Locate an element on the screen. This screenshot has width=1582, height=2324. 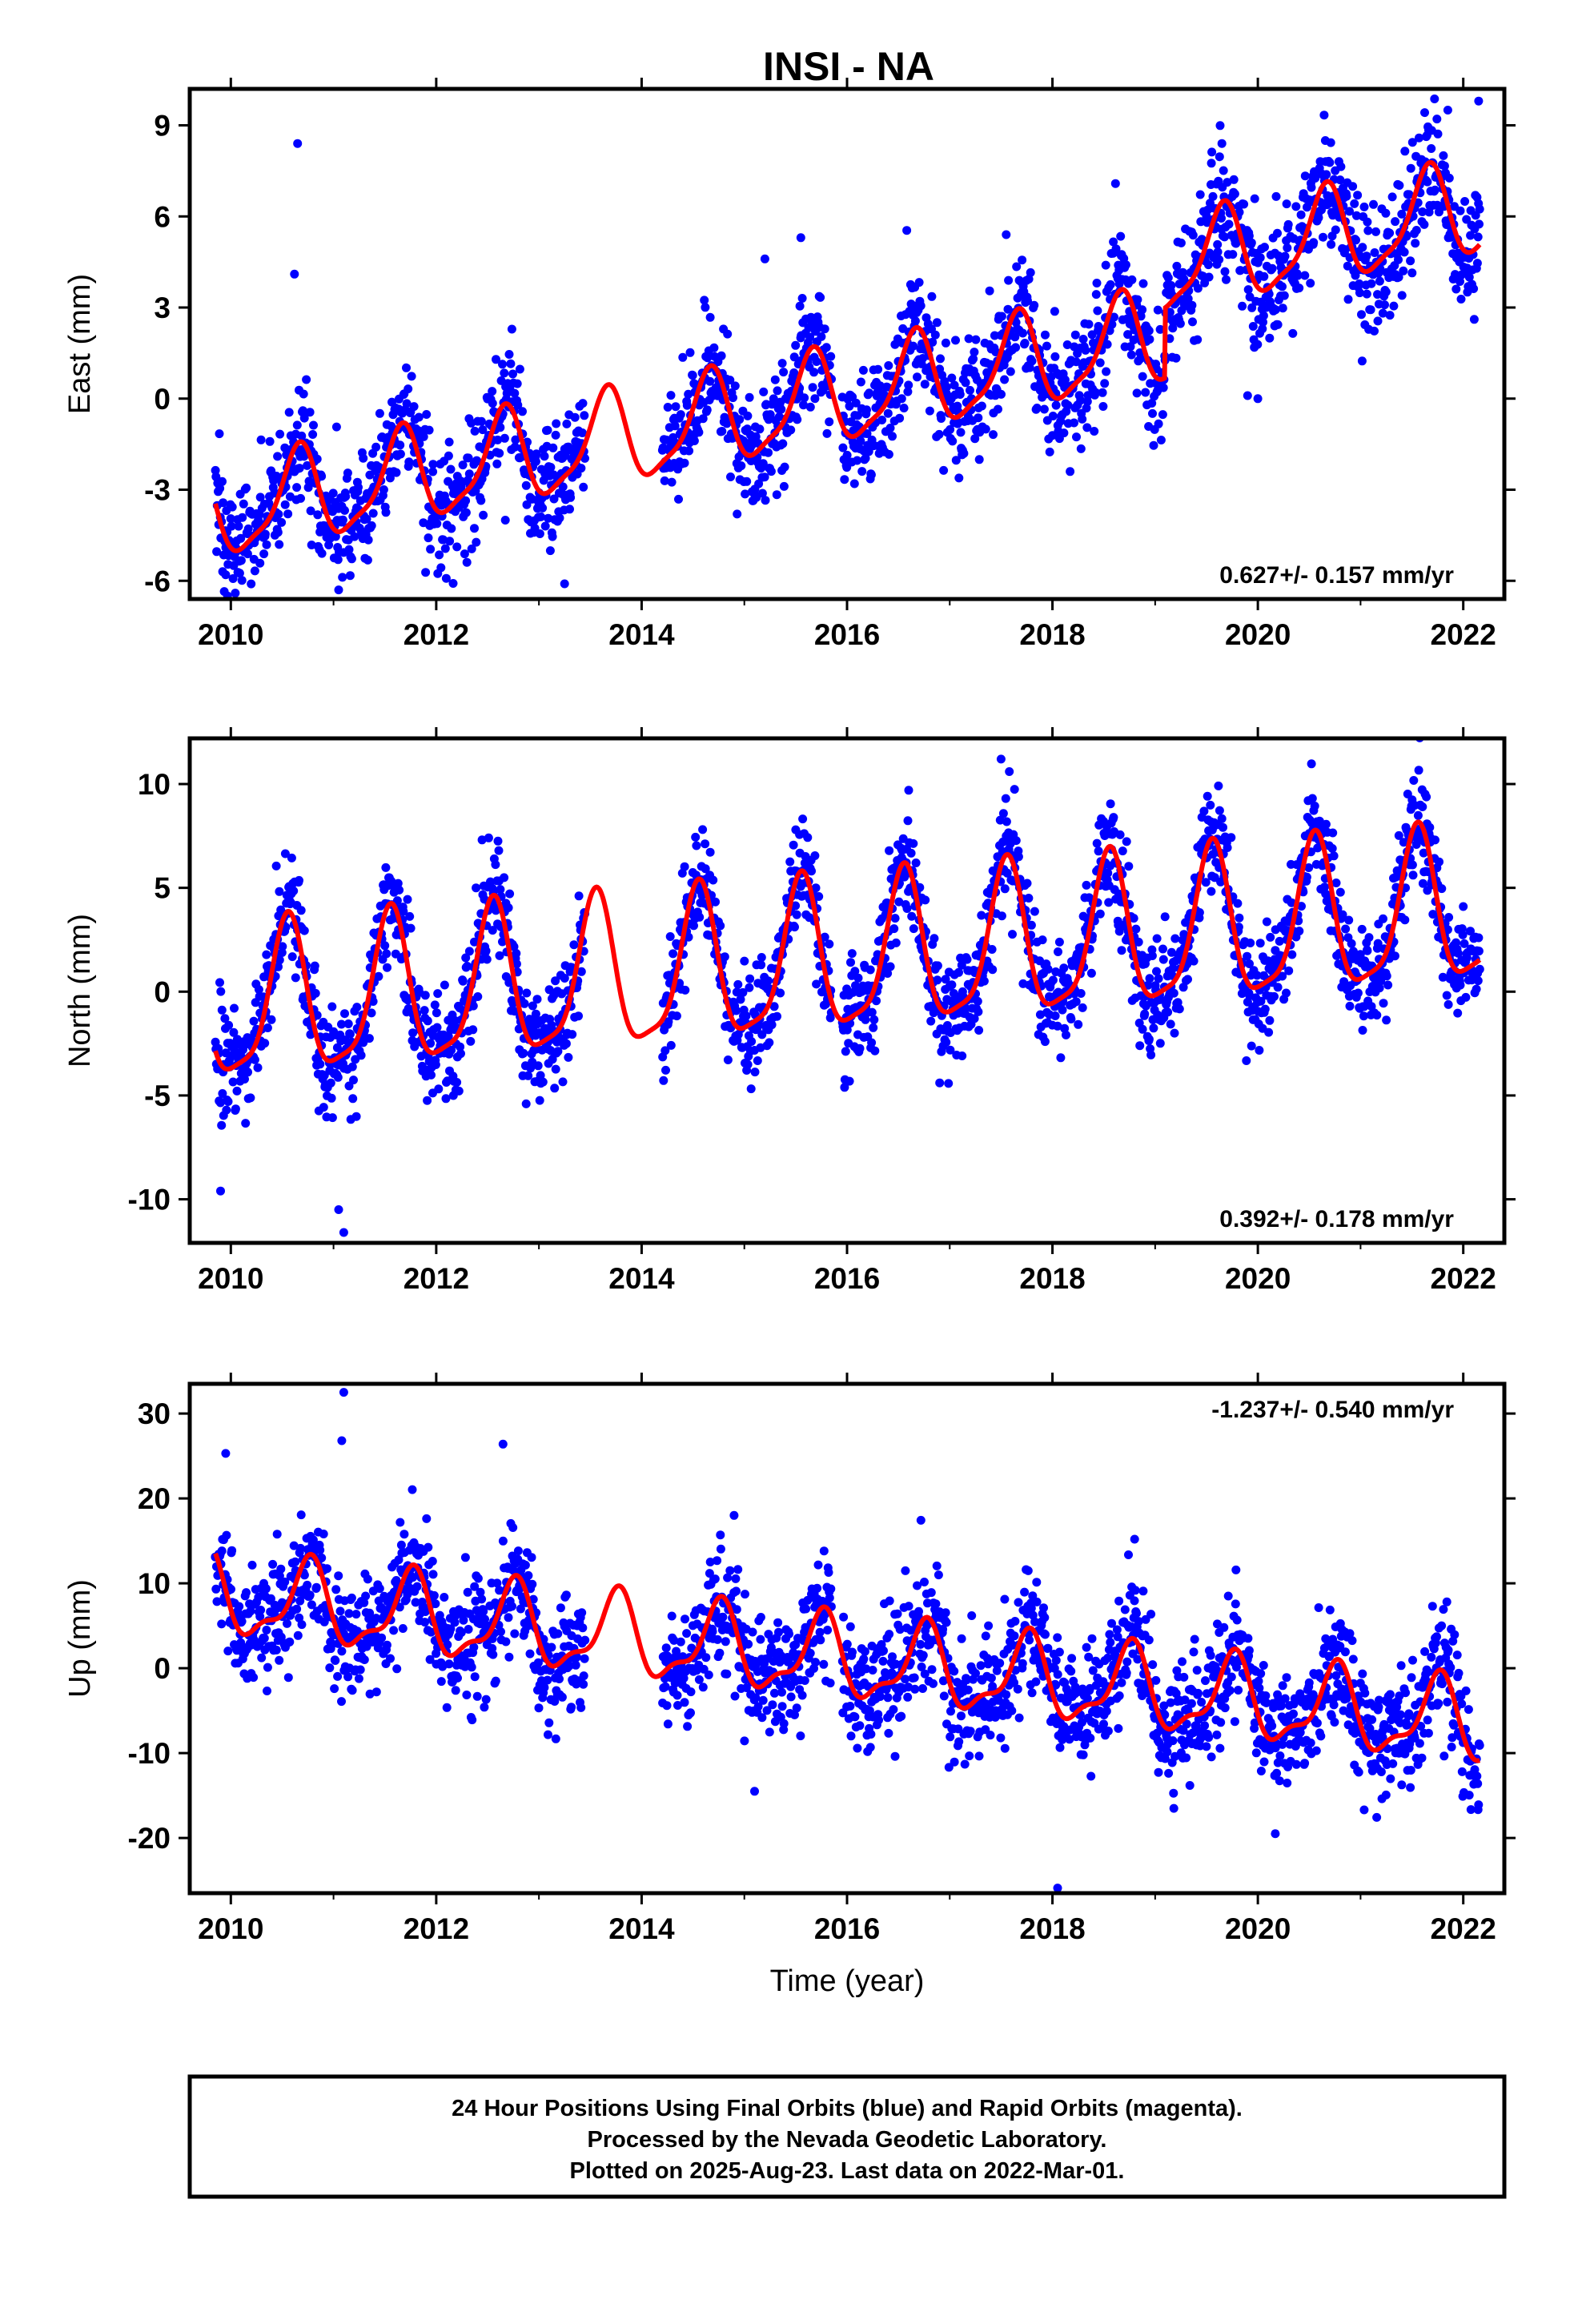
x-tick-label: 2022 is located at coordinates (1463, 634).